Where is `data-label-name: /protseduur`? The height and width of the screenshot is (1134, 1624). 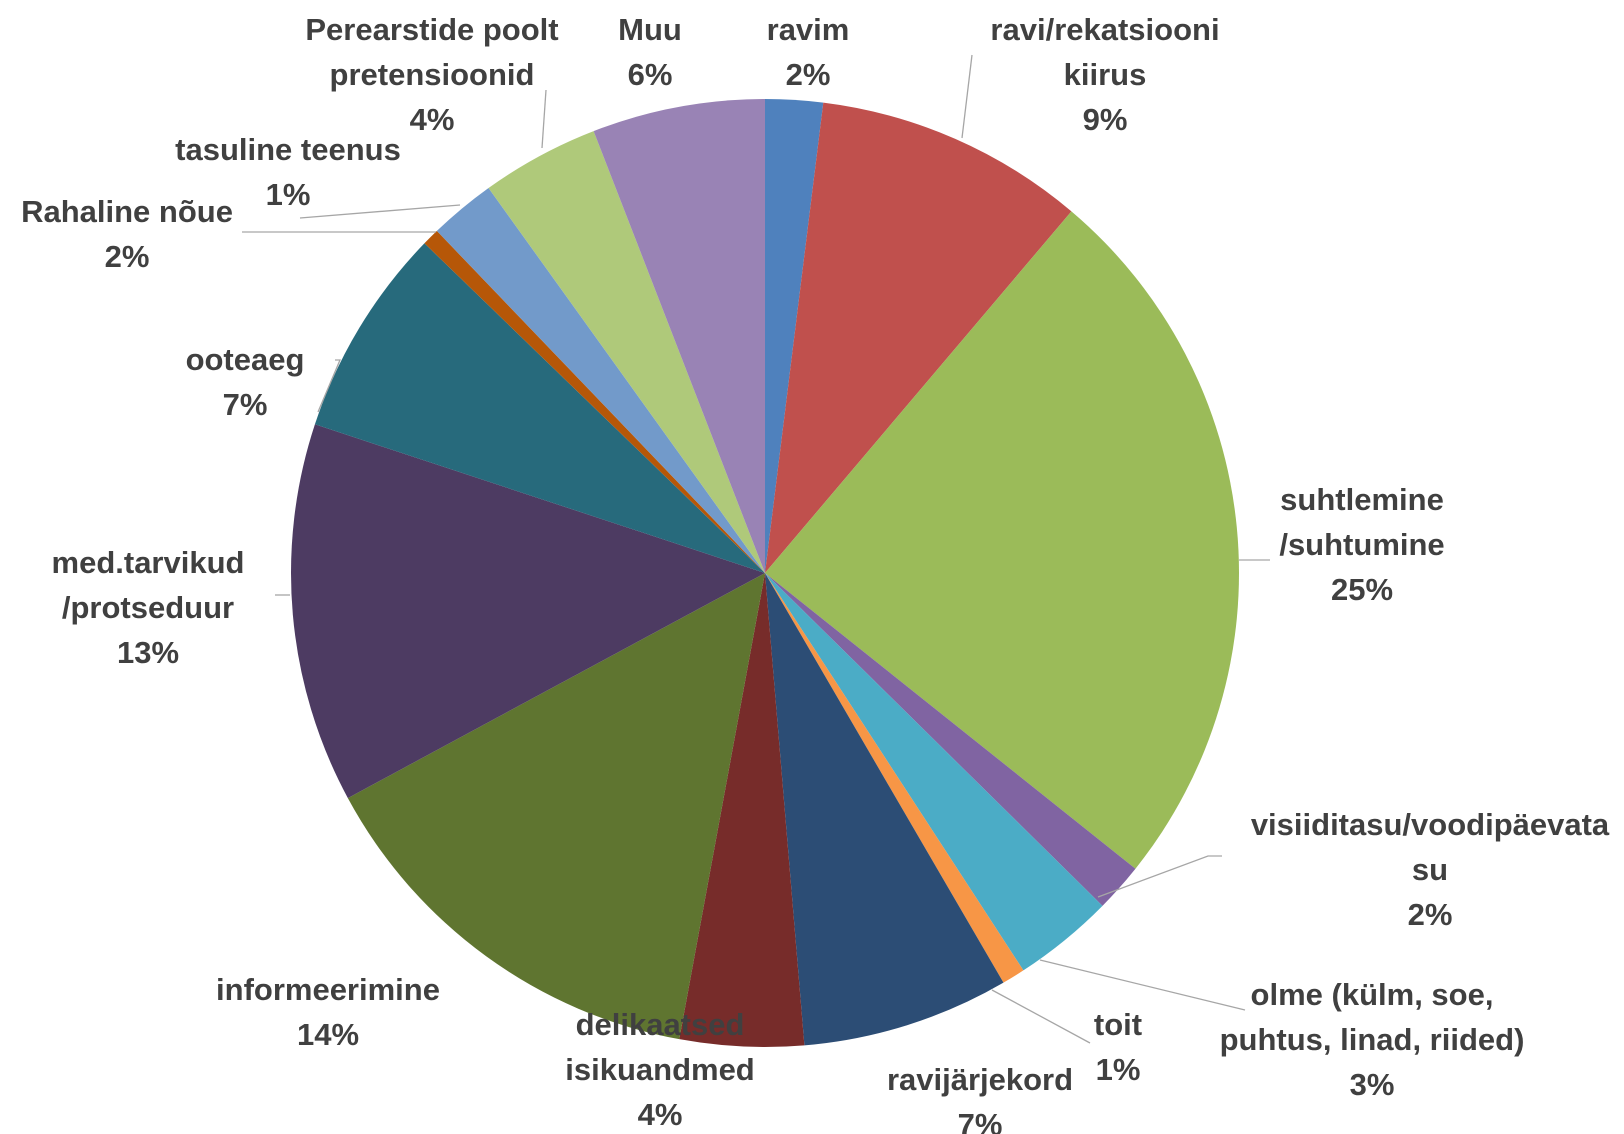 data-label-name: /protseduur is located at coordinates (148, 607).